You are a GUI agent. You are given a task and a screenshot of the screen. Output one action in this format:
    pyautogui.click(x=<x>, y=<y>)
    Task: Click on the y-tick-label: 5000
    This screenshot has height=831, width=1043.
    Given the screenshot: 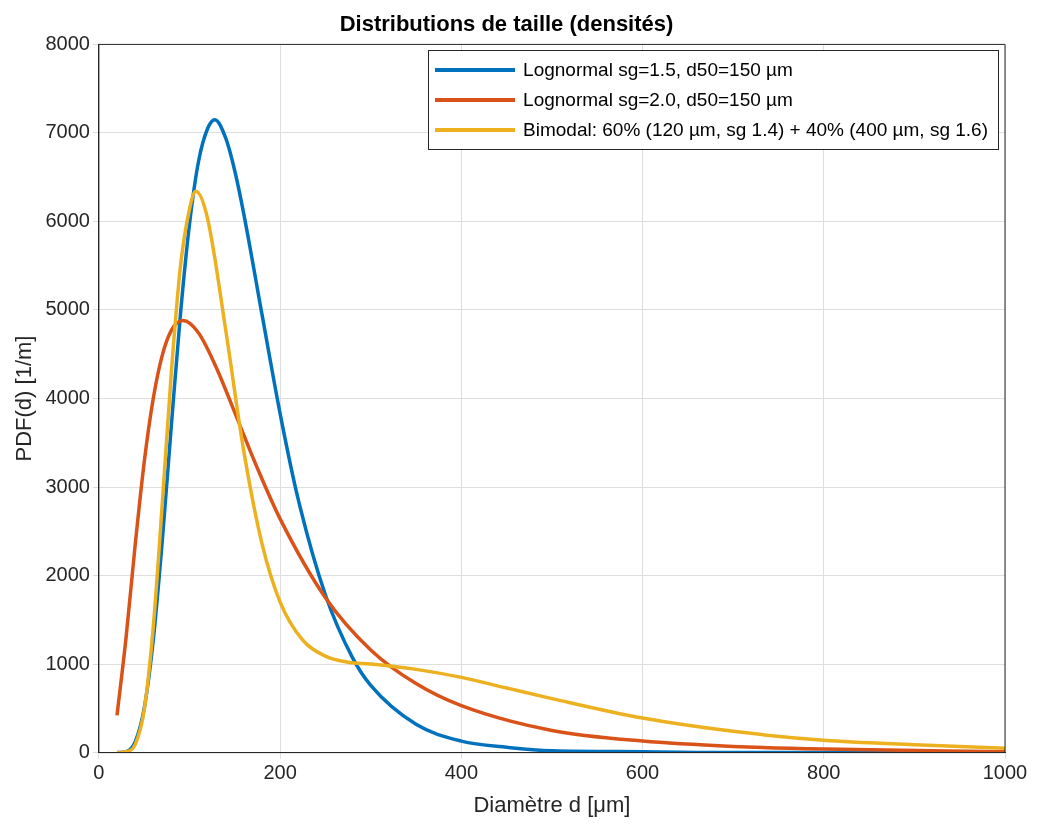 What is the action you would take?
    pyautogui.click(x=67, y=308)
    